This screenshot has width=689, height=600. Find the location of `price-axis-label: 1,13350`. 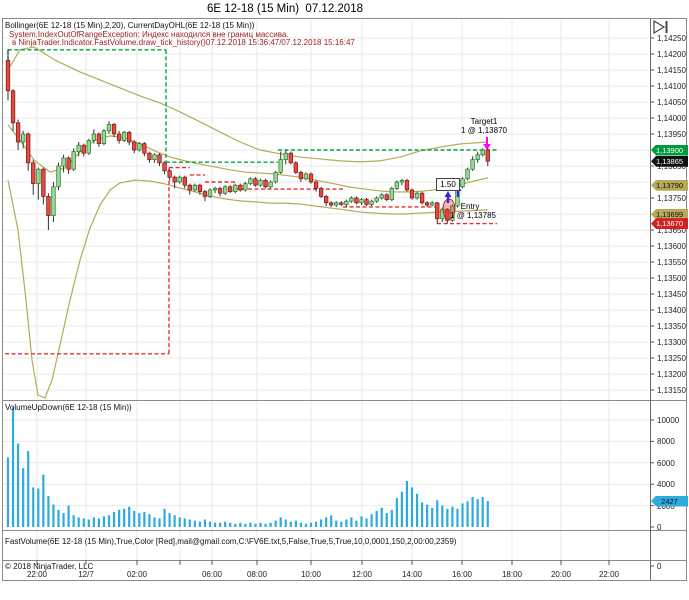

price-axis-label: 1,13350 is located at coordinates (671, 326).